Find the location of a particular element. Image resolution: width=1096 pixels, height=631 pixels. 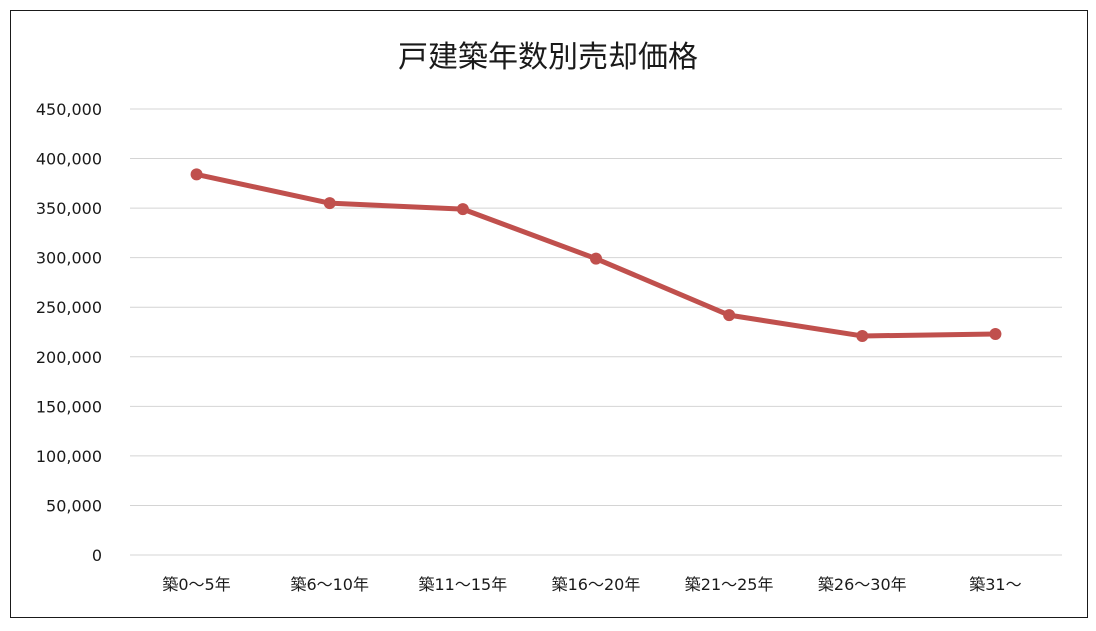

x-tick-label: 築16〜20年 is located at coordinates (596, 584).